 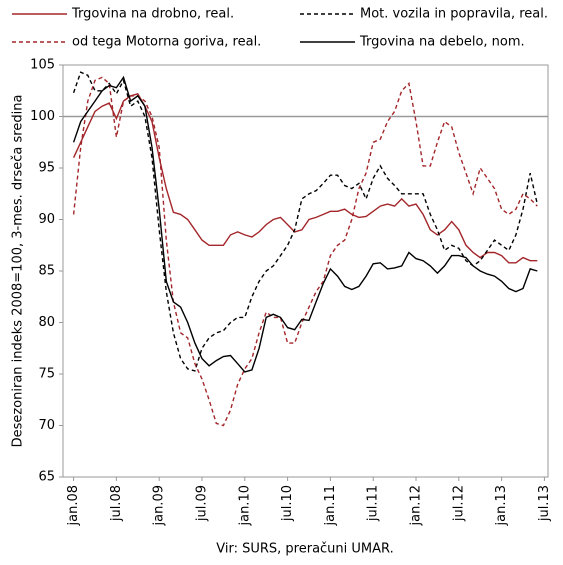 I want to click on source-note: Vir: SURS, preračuni UMAR., so click(x=304, y=549).